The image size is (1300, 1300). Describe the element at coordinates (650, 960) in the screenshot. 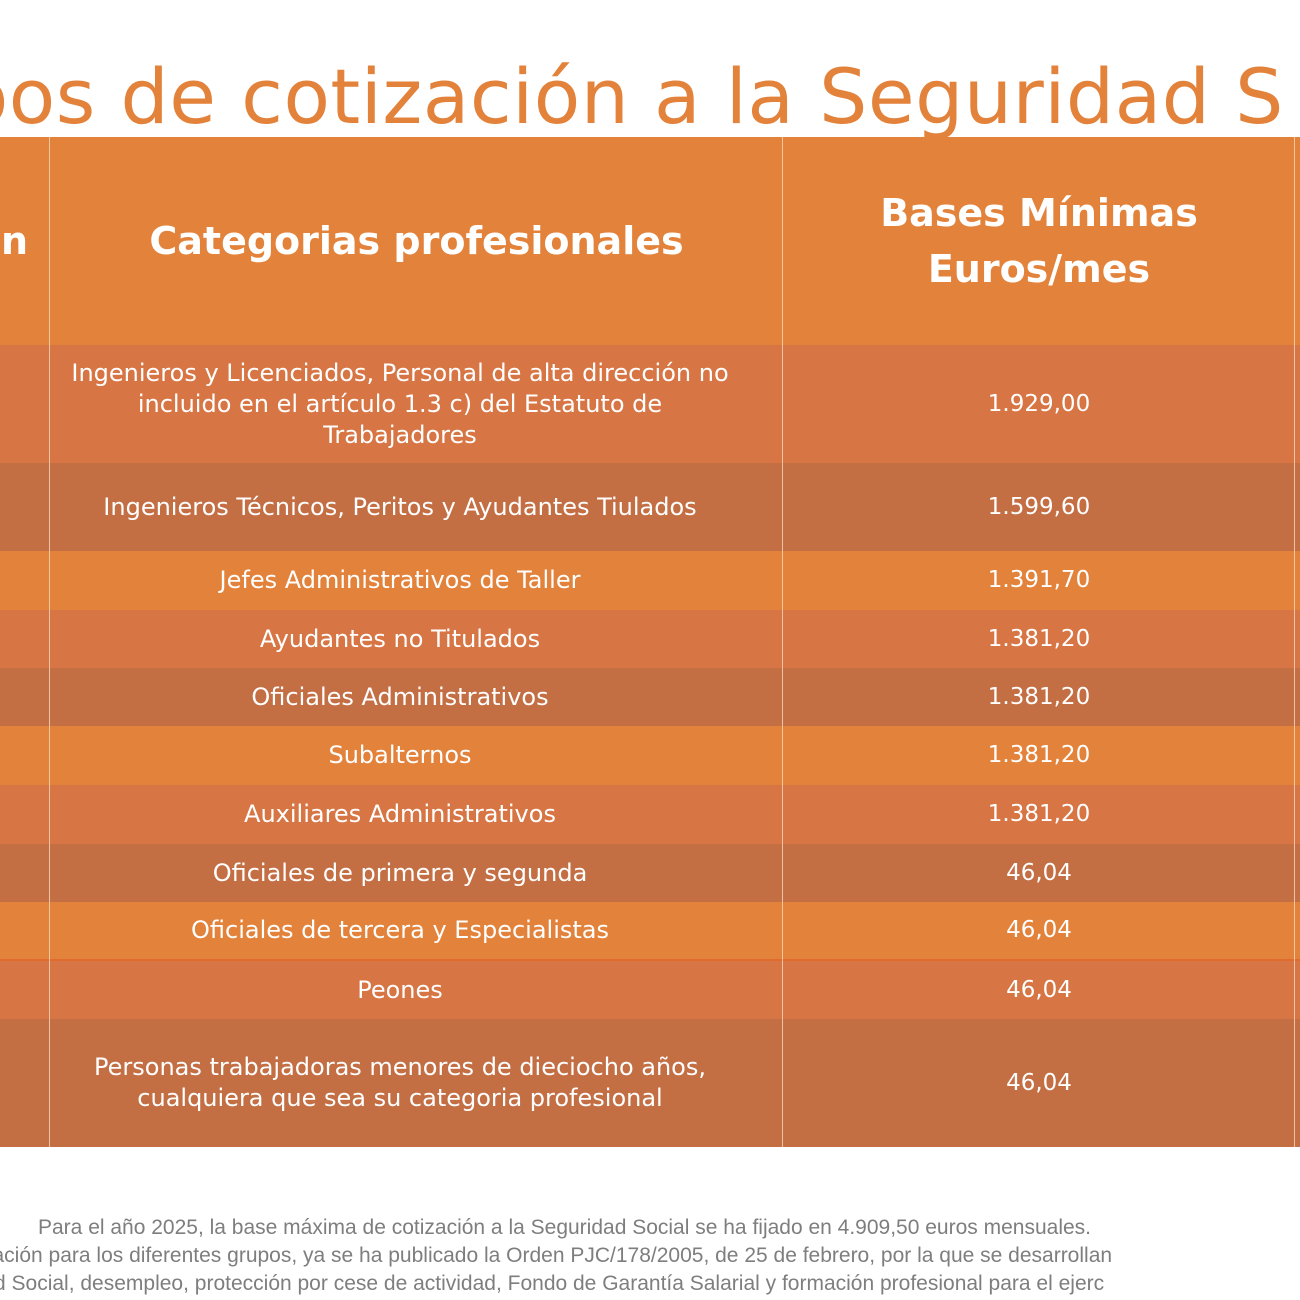

I see `row-divider` at that location.